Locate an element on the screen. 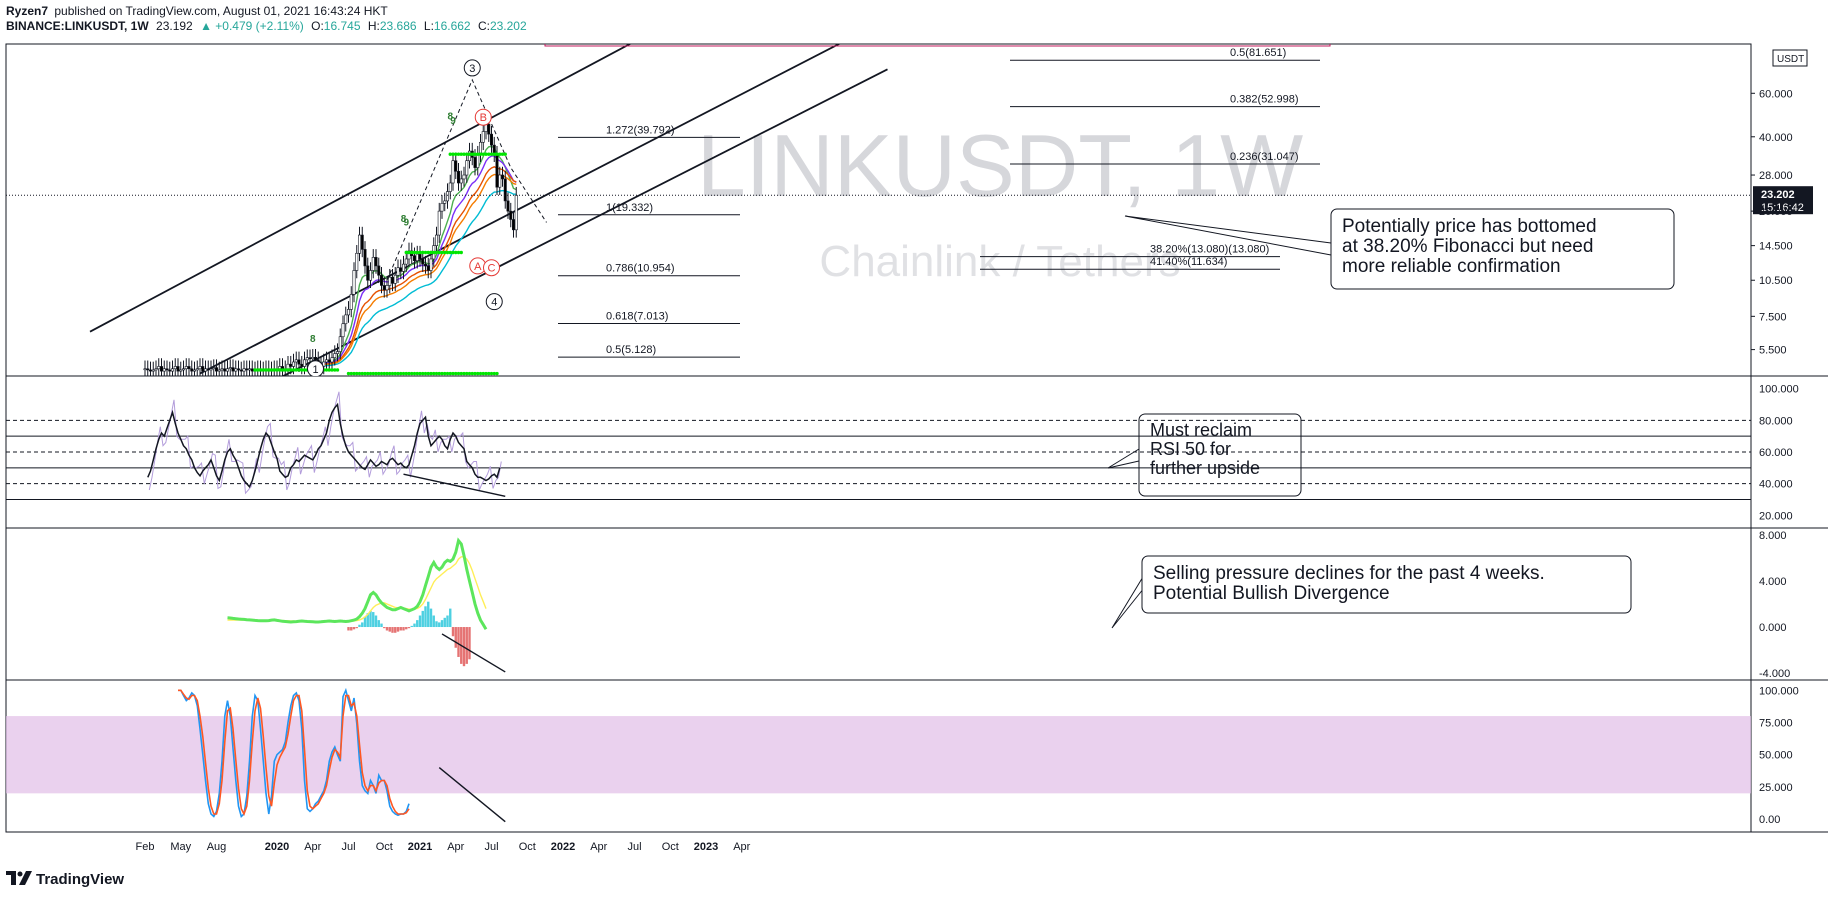  high-value: 23.686 is located at coordinates (398, 26).